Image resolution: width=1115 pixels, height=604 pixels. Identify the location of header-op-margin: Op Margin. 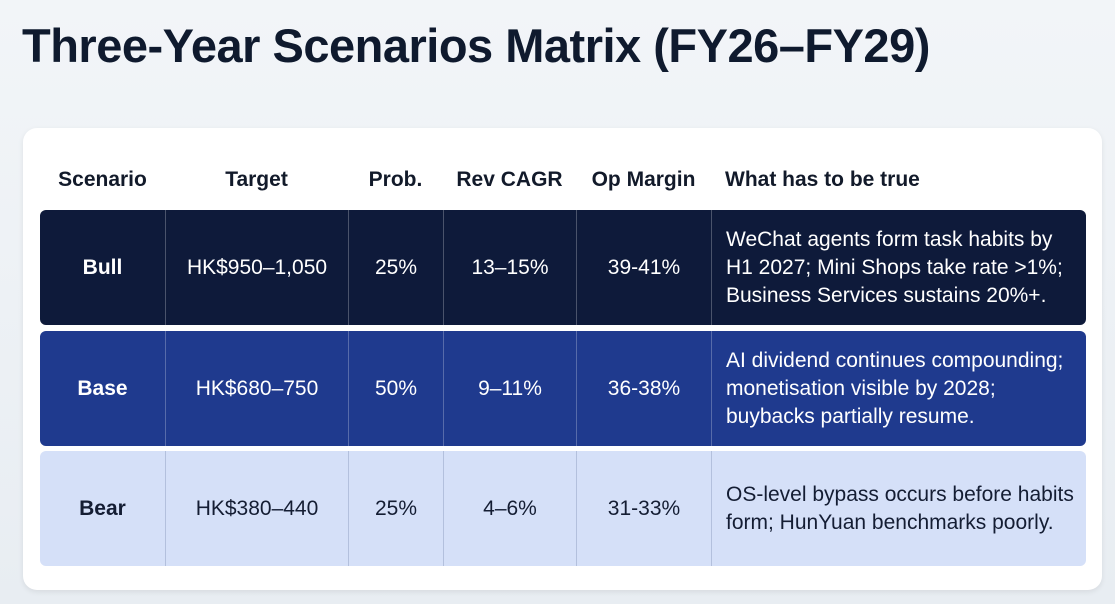
(643, 179).